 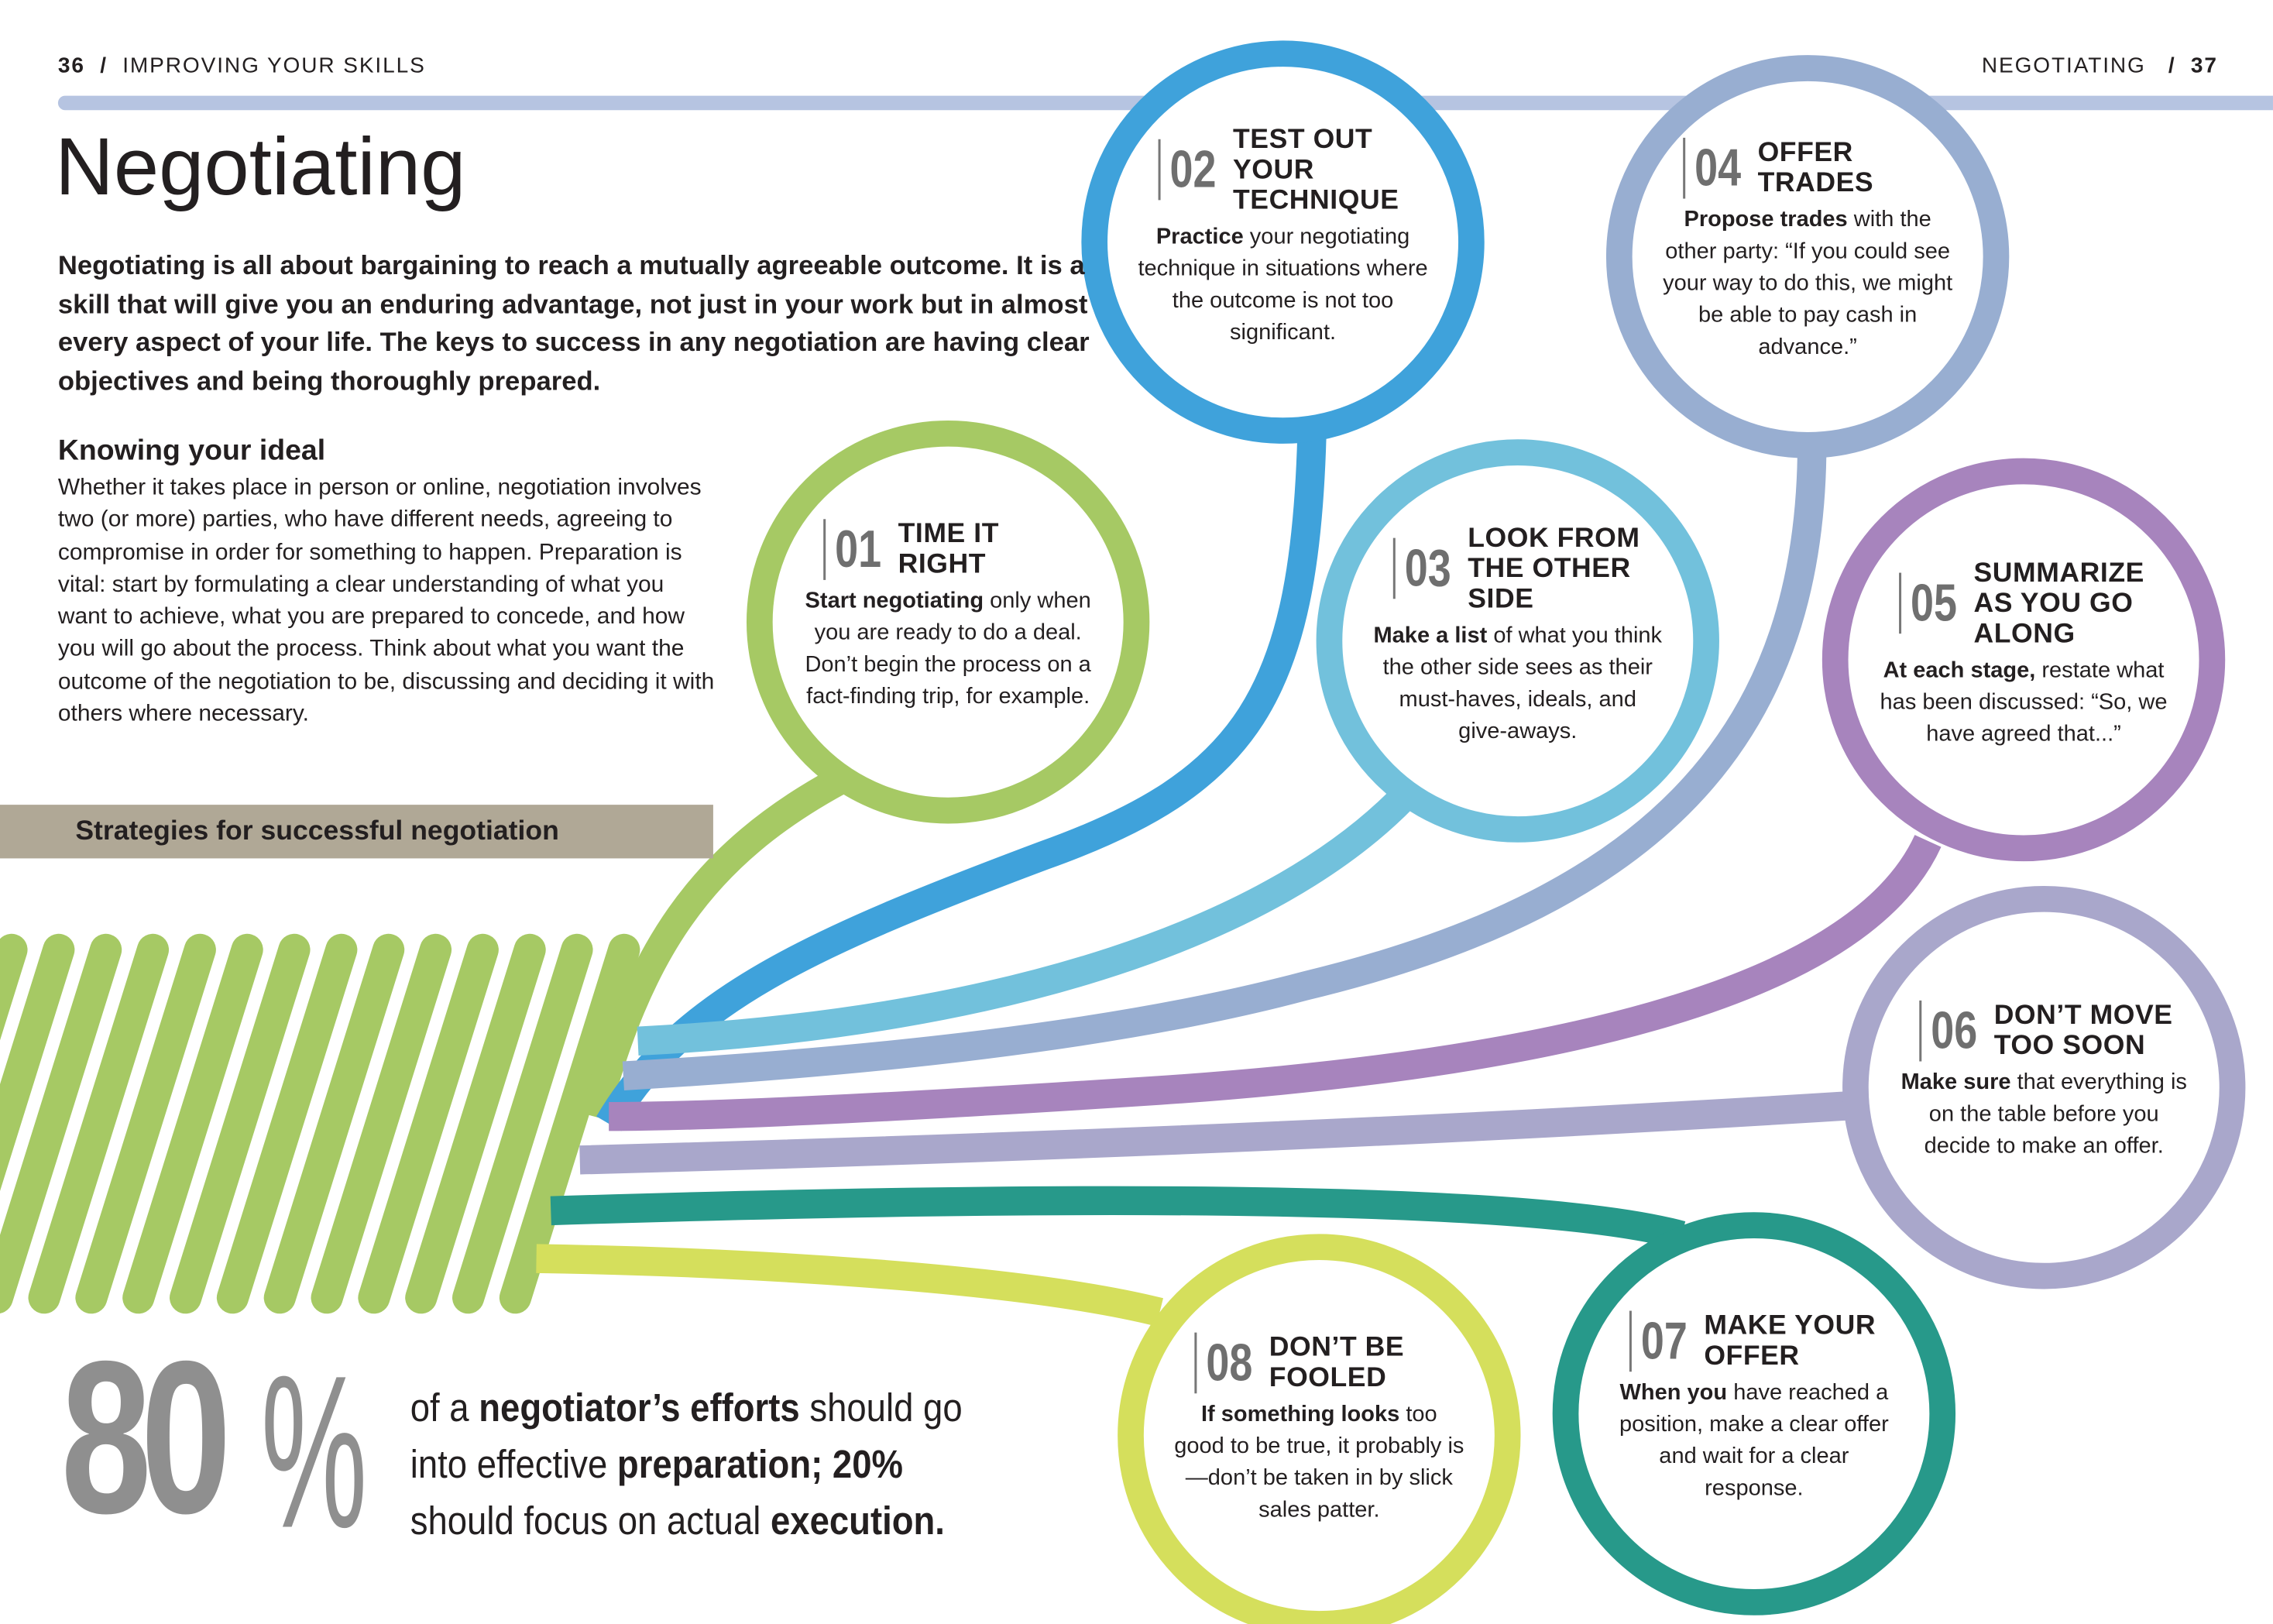 What do you see at coordinates (146, 1437) in the screenshot?
I see `stat-number: 80` at bounding box center [146, 1437].